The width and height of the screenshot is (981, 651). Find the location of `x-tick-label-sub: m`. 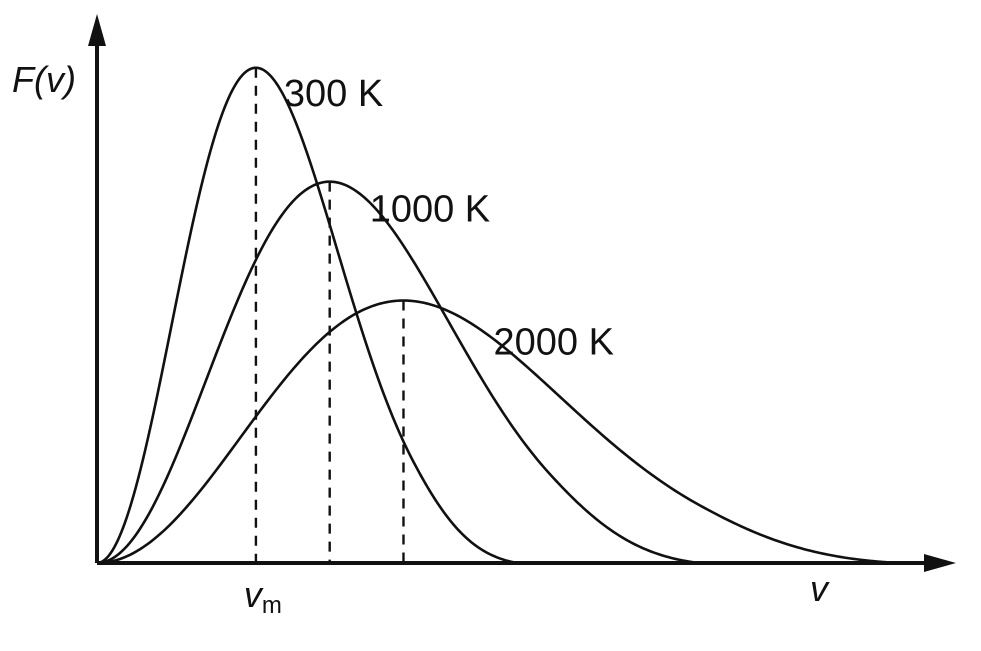

x-tick-label-sub: m is located at coordinates (272, 605).